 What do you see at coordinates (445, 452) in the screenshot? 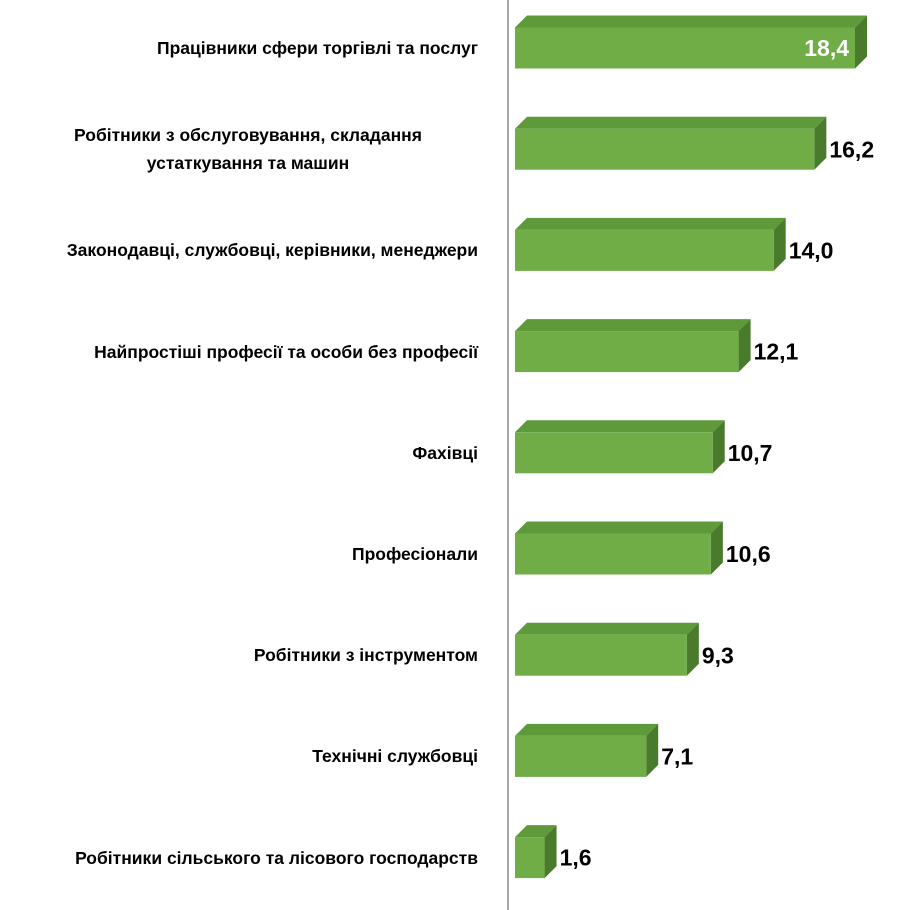
I see `category-label: Фахівці` at bounding box center [445, 452].